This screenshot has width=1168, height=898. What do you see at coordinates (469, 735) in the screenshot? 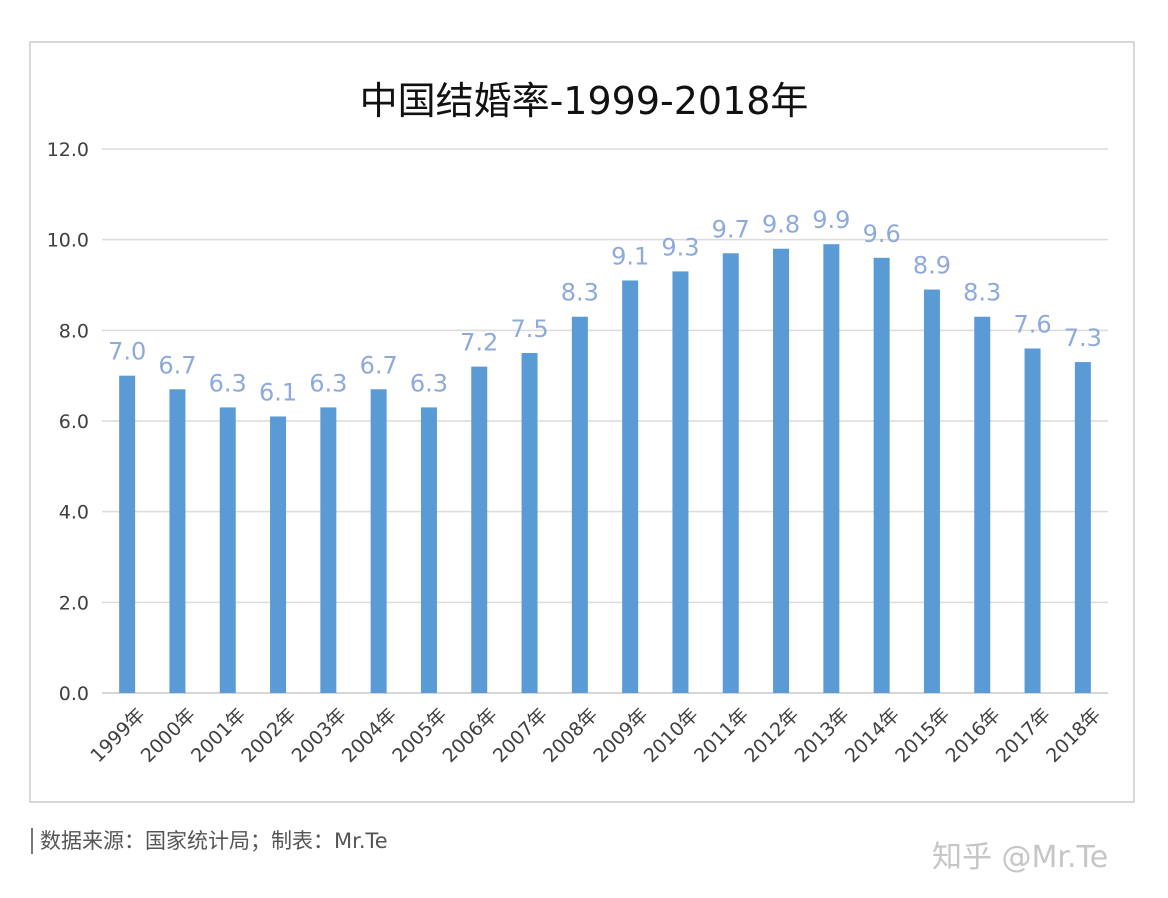
I see `x-tick-label: 2006年` at bounding box center [469, 735].